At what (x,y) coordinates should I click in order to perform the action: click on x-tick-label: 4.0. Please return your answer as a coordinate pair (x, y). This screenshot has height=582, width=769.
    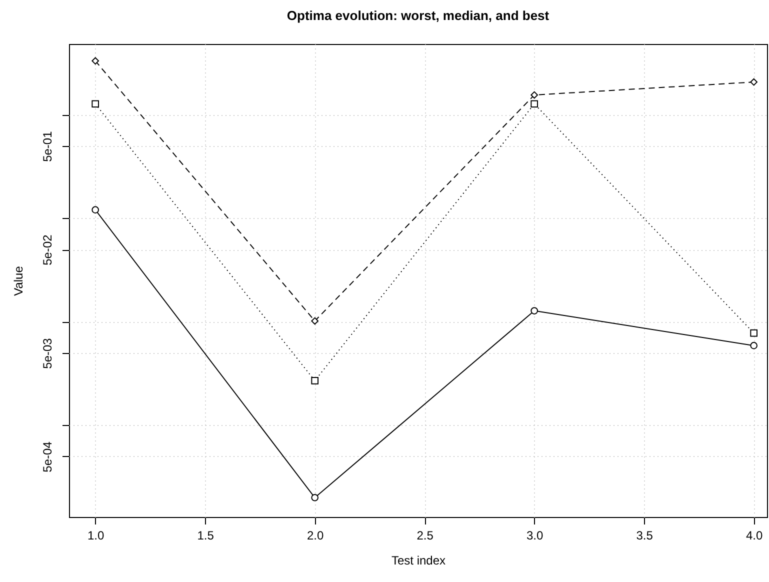
    Looking at the image, I should click on (754, 535).